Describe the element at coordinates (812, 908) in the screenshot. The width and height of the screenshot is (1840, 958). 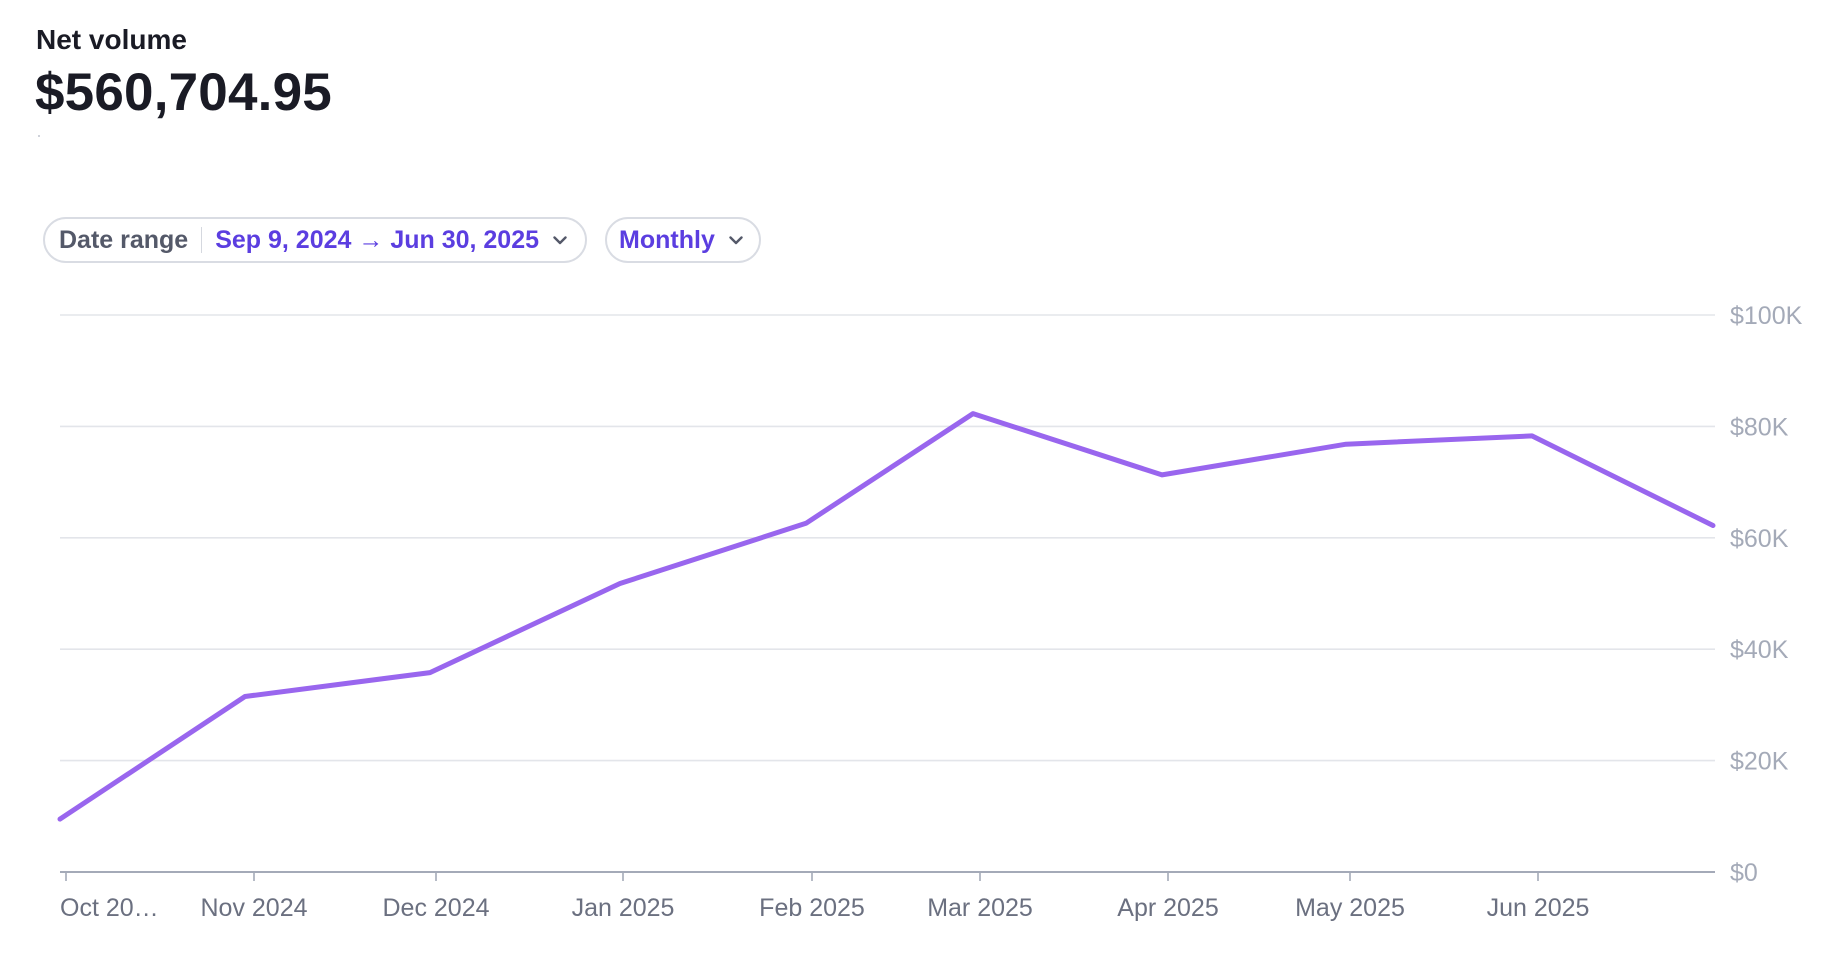
I see `x-tick-label: Feb 2025` at that location.